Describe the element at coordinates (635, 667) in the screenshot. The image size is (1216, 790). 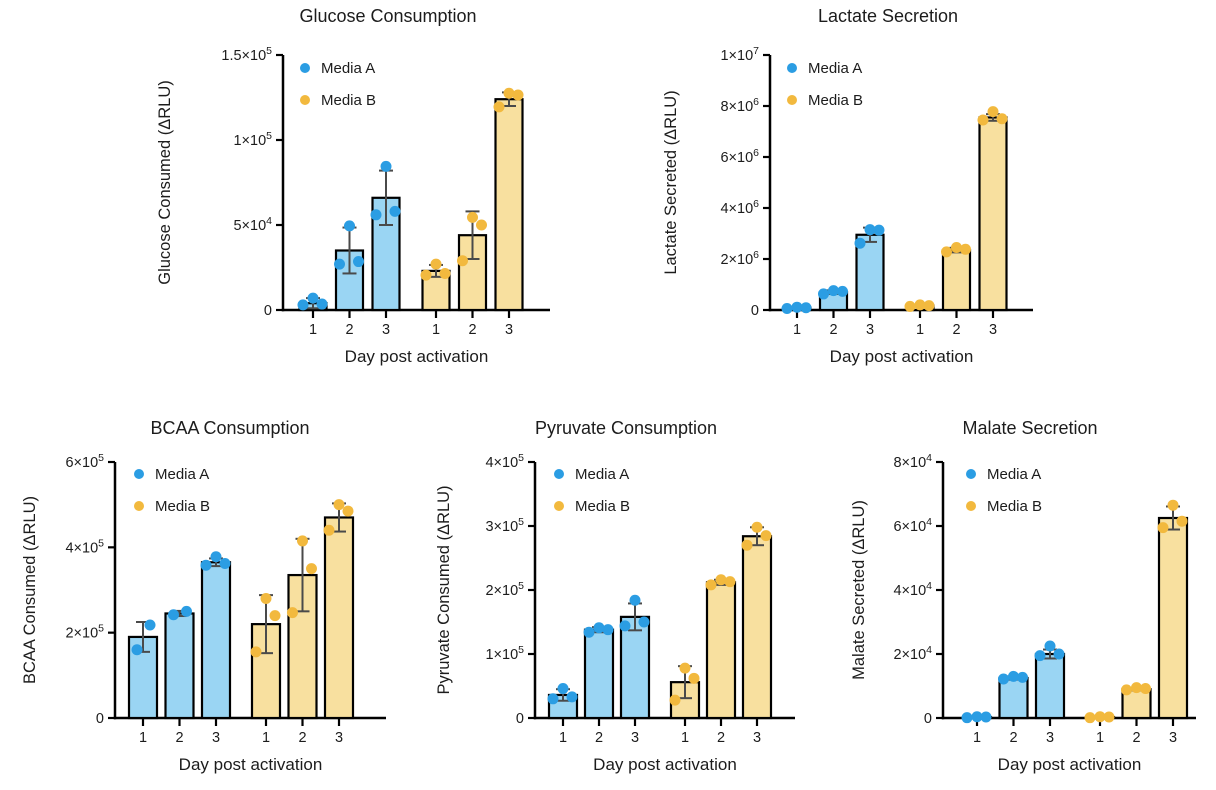
I see `pyruvate-bar-mediaA-day3` at that location.